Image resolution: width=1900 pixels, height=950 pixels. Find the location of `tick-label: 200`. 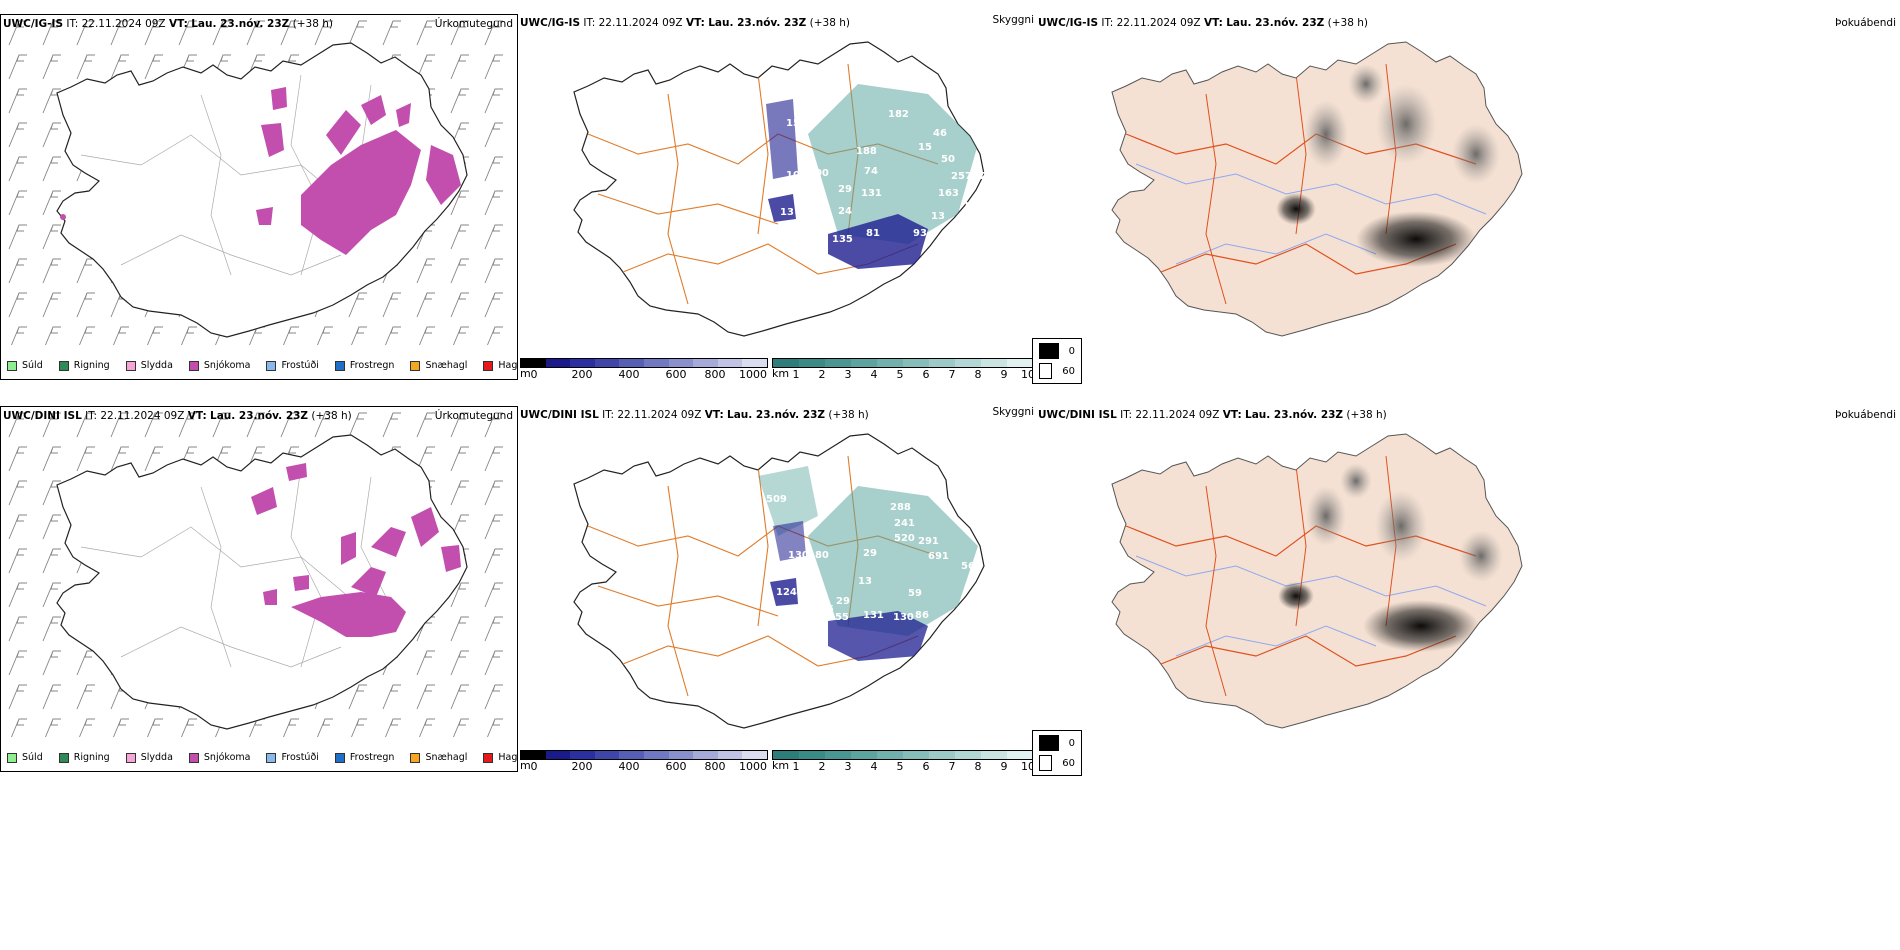

tick-label: 200 is located at coordinates (582, 766).